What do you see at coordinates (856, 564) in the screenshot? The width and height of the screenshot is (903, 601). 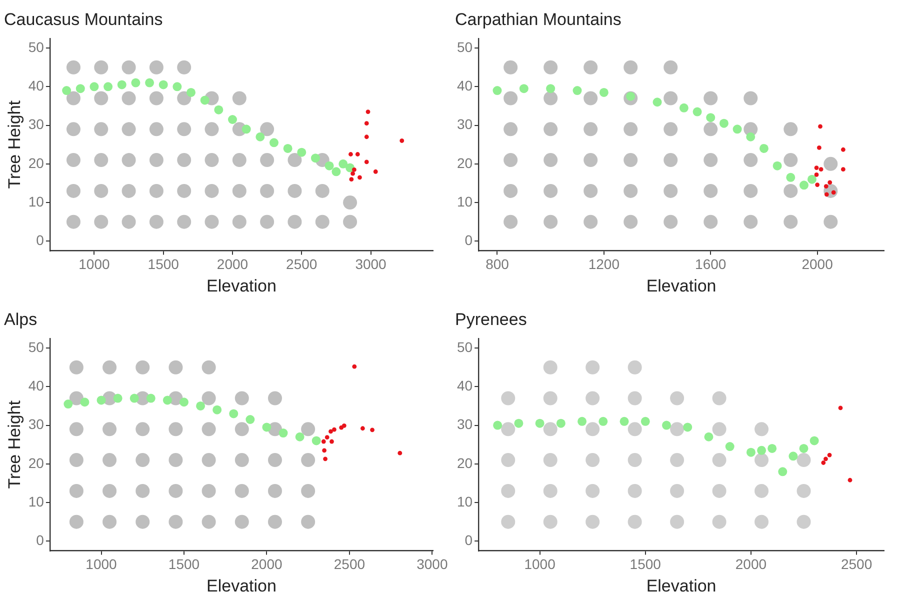 I see `x-tick-label: 2500` at bounding box center [856, 564].